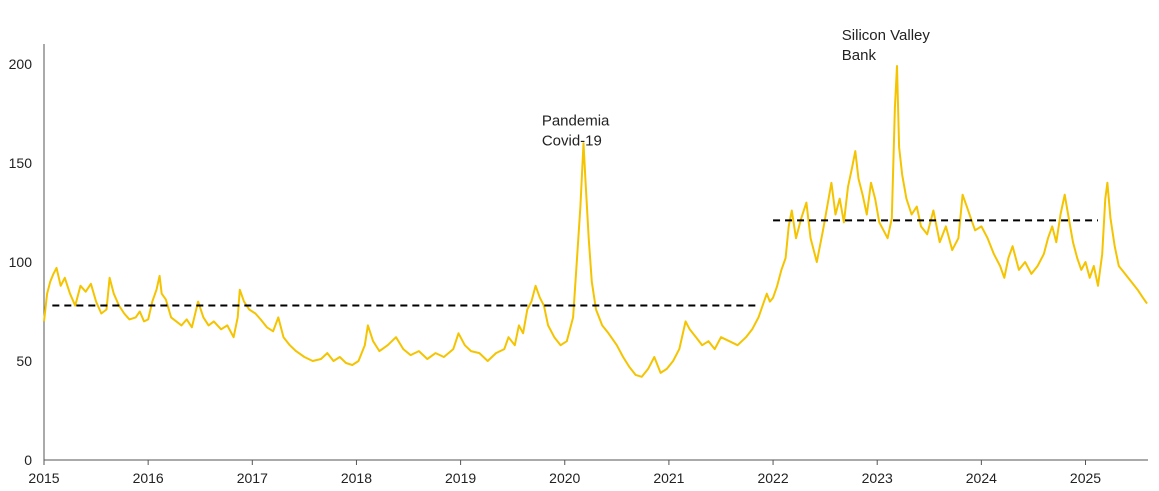 The height and width of the screenshot is (491, 1159). I want to click on x-tick-label: 2025, so click(1085, 478).